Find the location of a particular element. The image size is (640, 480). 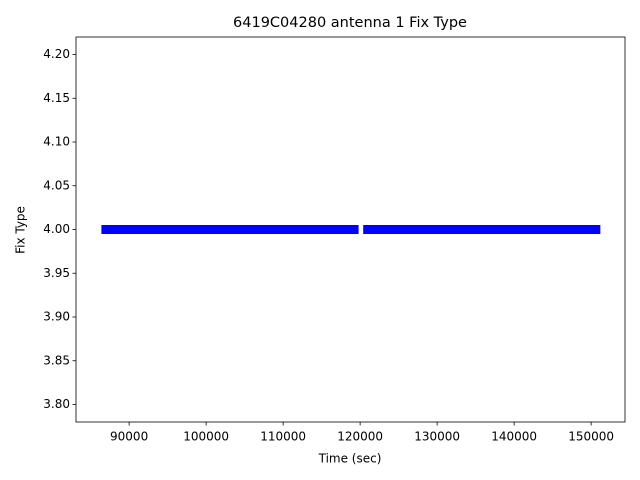

y-tick-label: 3.90 is located at coordinates (56, 317).